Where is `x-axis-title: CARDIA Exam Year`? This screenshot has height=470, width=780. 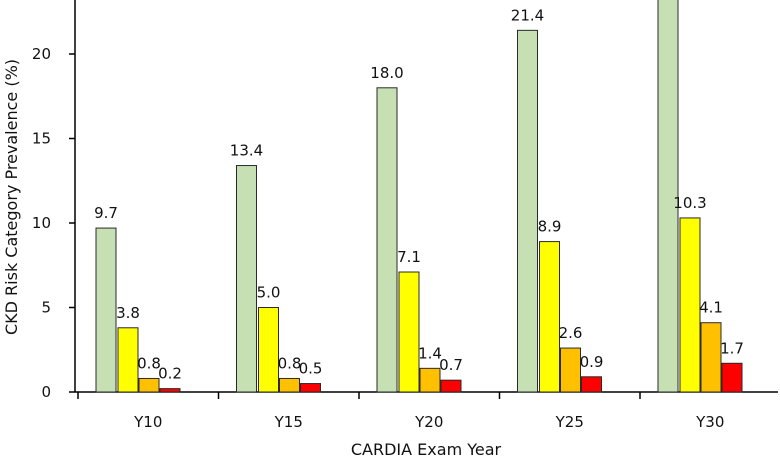 x-axis-title: CARDIA Exam Year is located at coordinates (426, 449).